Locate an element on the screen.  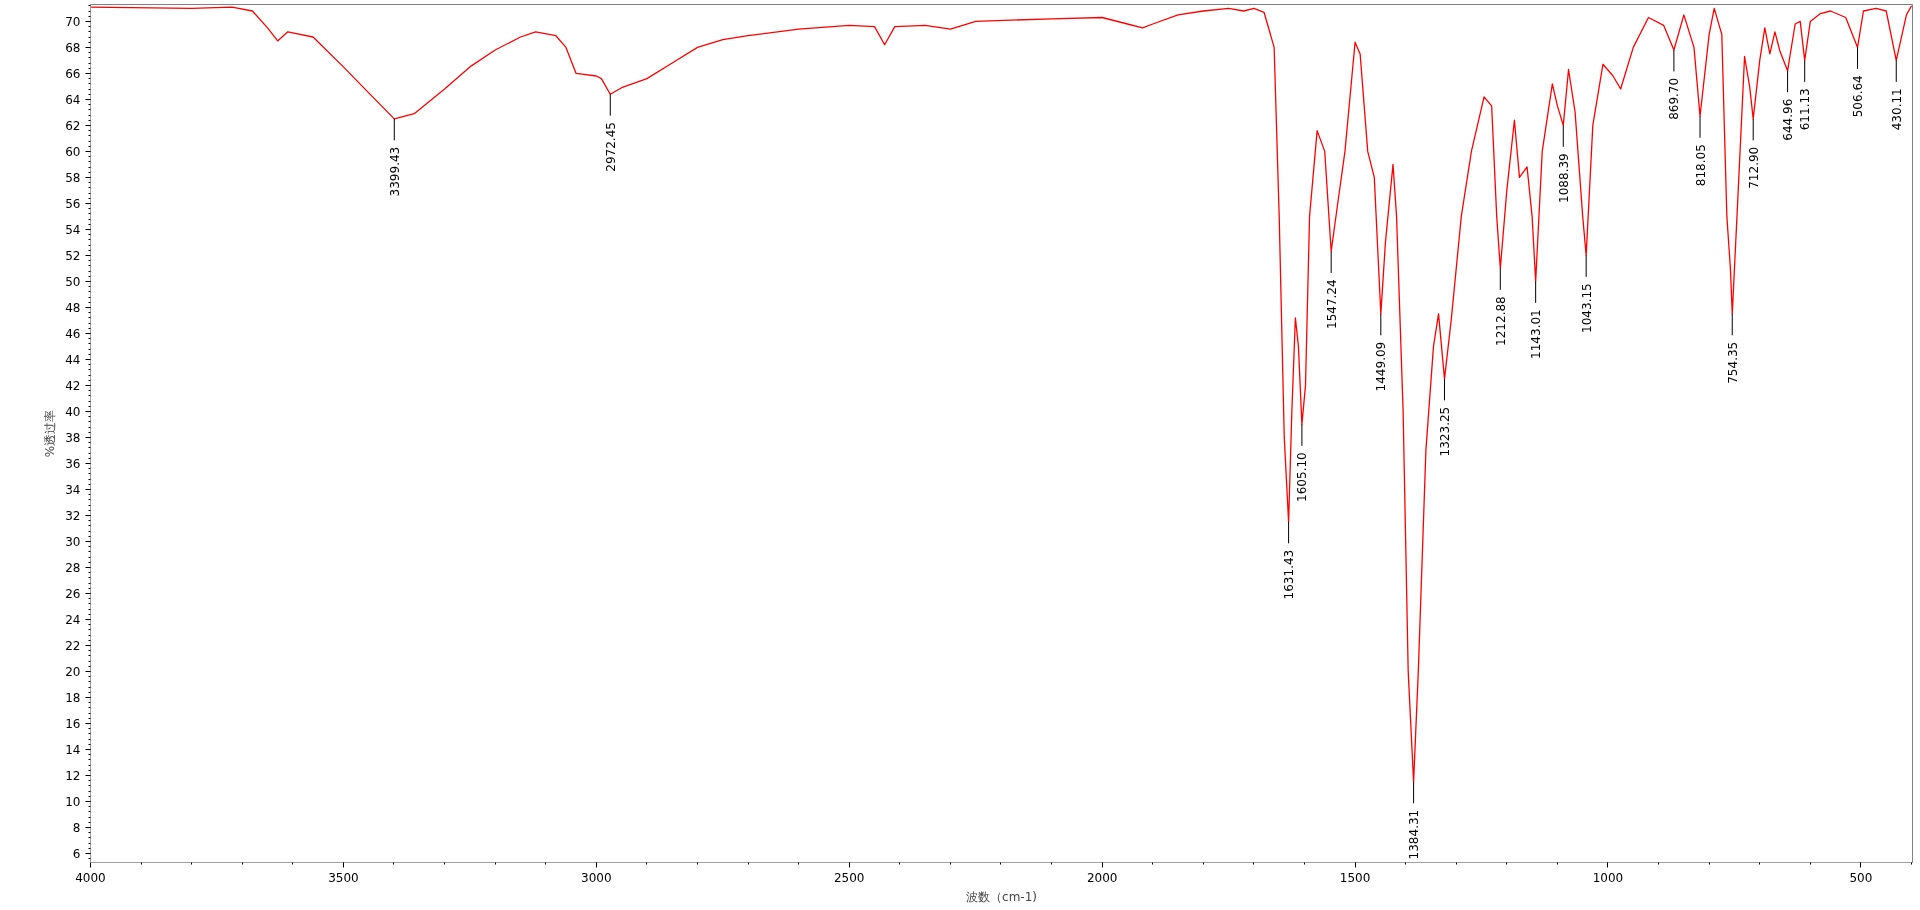
y-tick-label: 68 is located at coordinates (73, 47).